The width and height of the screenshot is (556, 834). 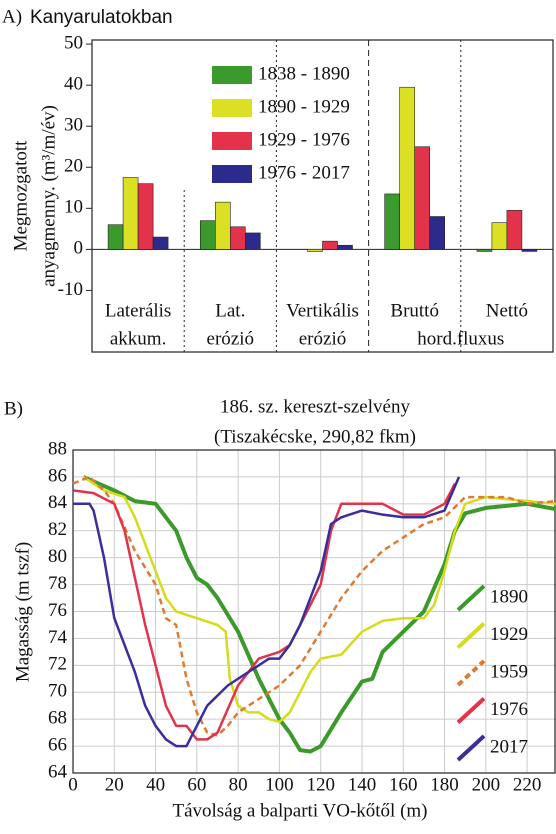 I want to click on x-tick-label: Vertikális, so click(x=322, y=310).